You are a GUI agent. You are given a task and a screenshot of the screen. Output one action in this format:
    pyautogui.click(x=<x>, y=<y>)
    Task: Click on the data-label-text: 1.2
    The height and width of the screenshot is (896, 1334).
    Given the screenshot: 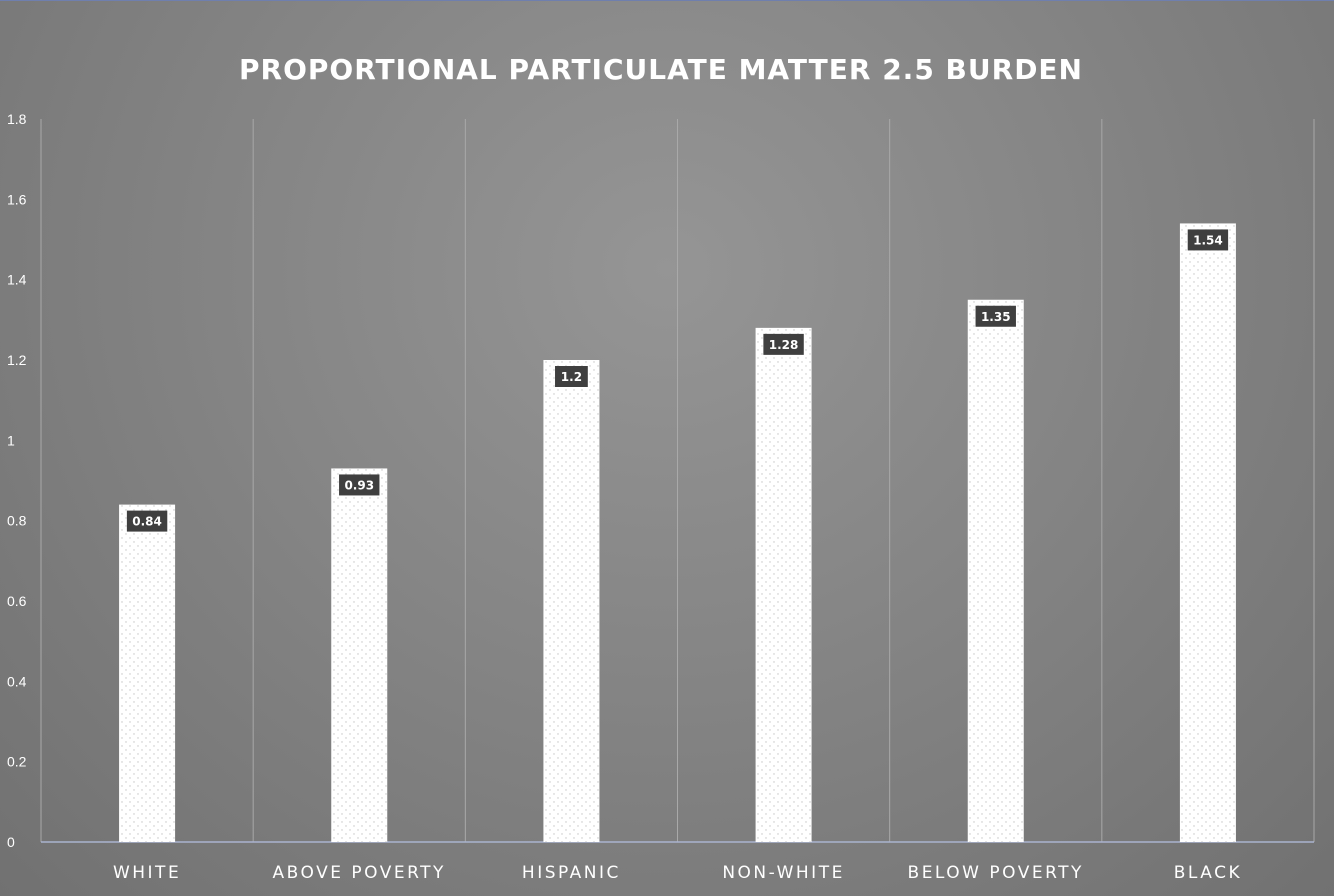 What is the action you would take?
    pyautogui.click(x=571, y=377)
    